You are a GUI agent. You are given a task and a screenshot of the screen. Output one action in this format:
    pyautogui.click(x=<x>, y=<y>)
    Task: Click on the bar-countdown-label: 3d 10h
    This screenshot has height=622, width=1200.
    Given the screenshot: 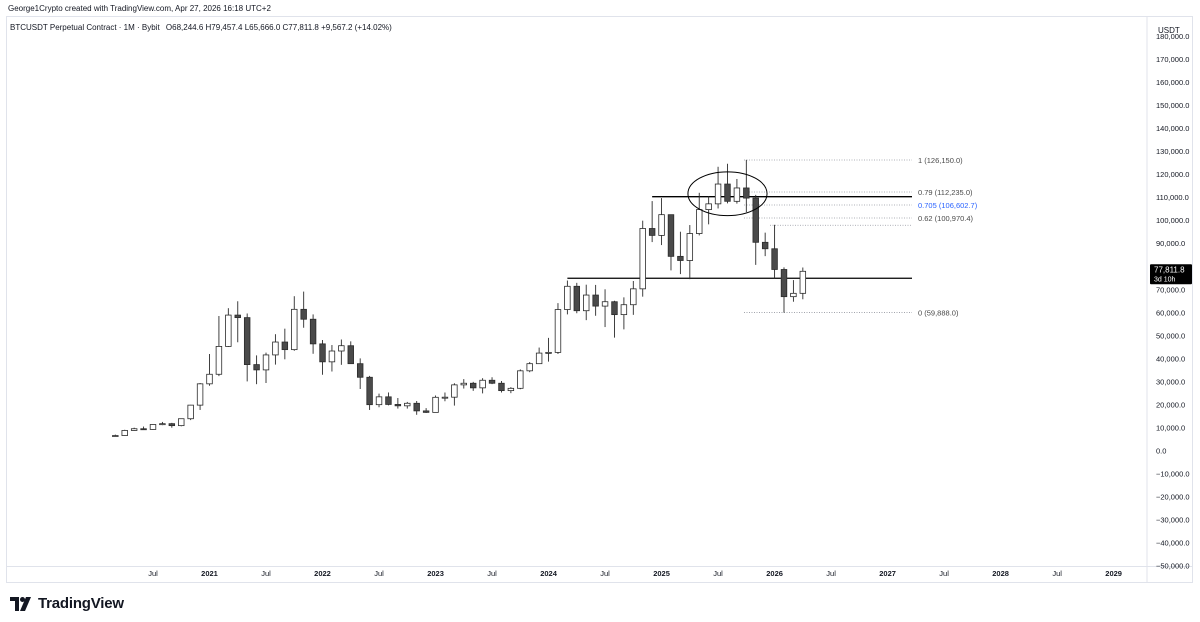 What is the action you would take?
    pyautogui.click(x=1165, y=279)
    